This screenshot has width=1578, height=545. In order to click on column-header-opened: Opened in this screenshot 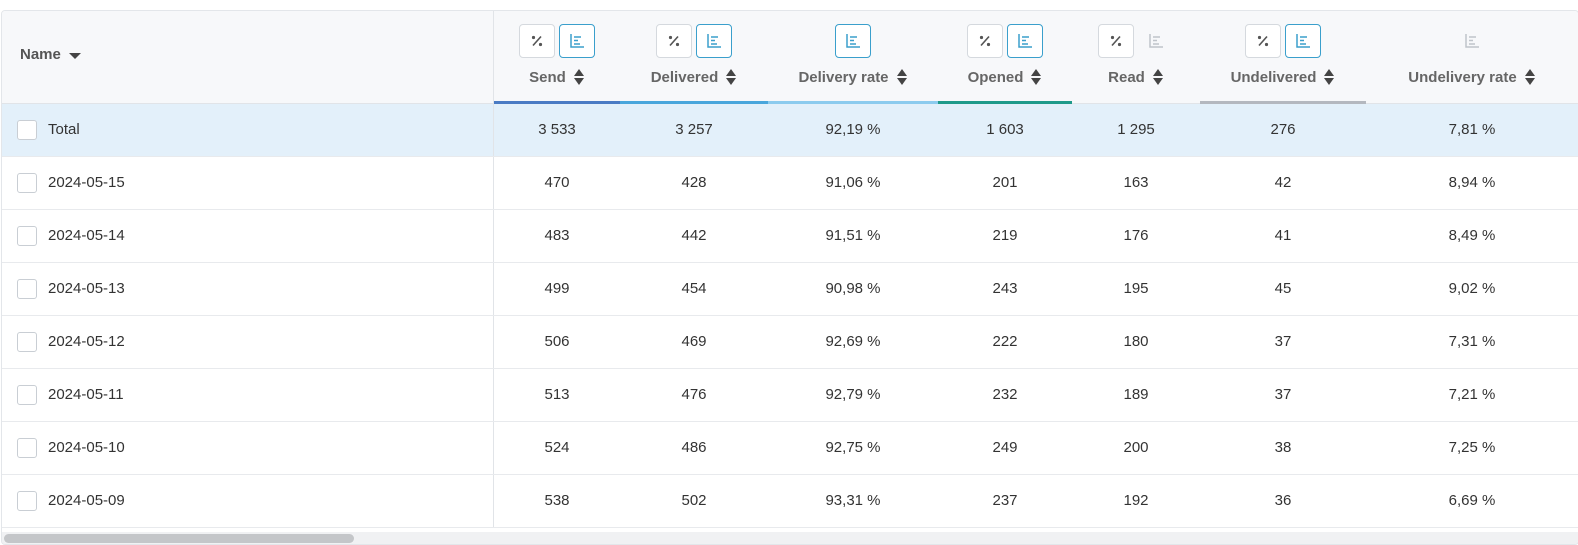, I will do `click(1005, 57)`.